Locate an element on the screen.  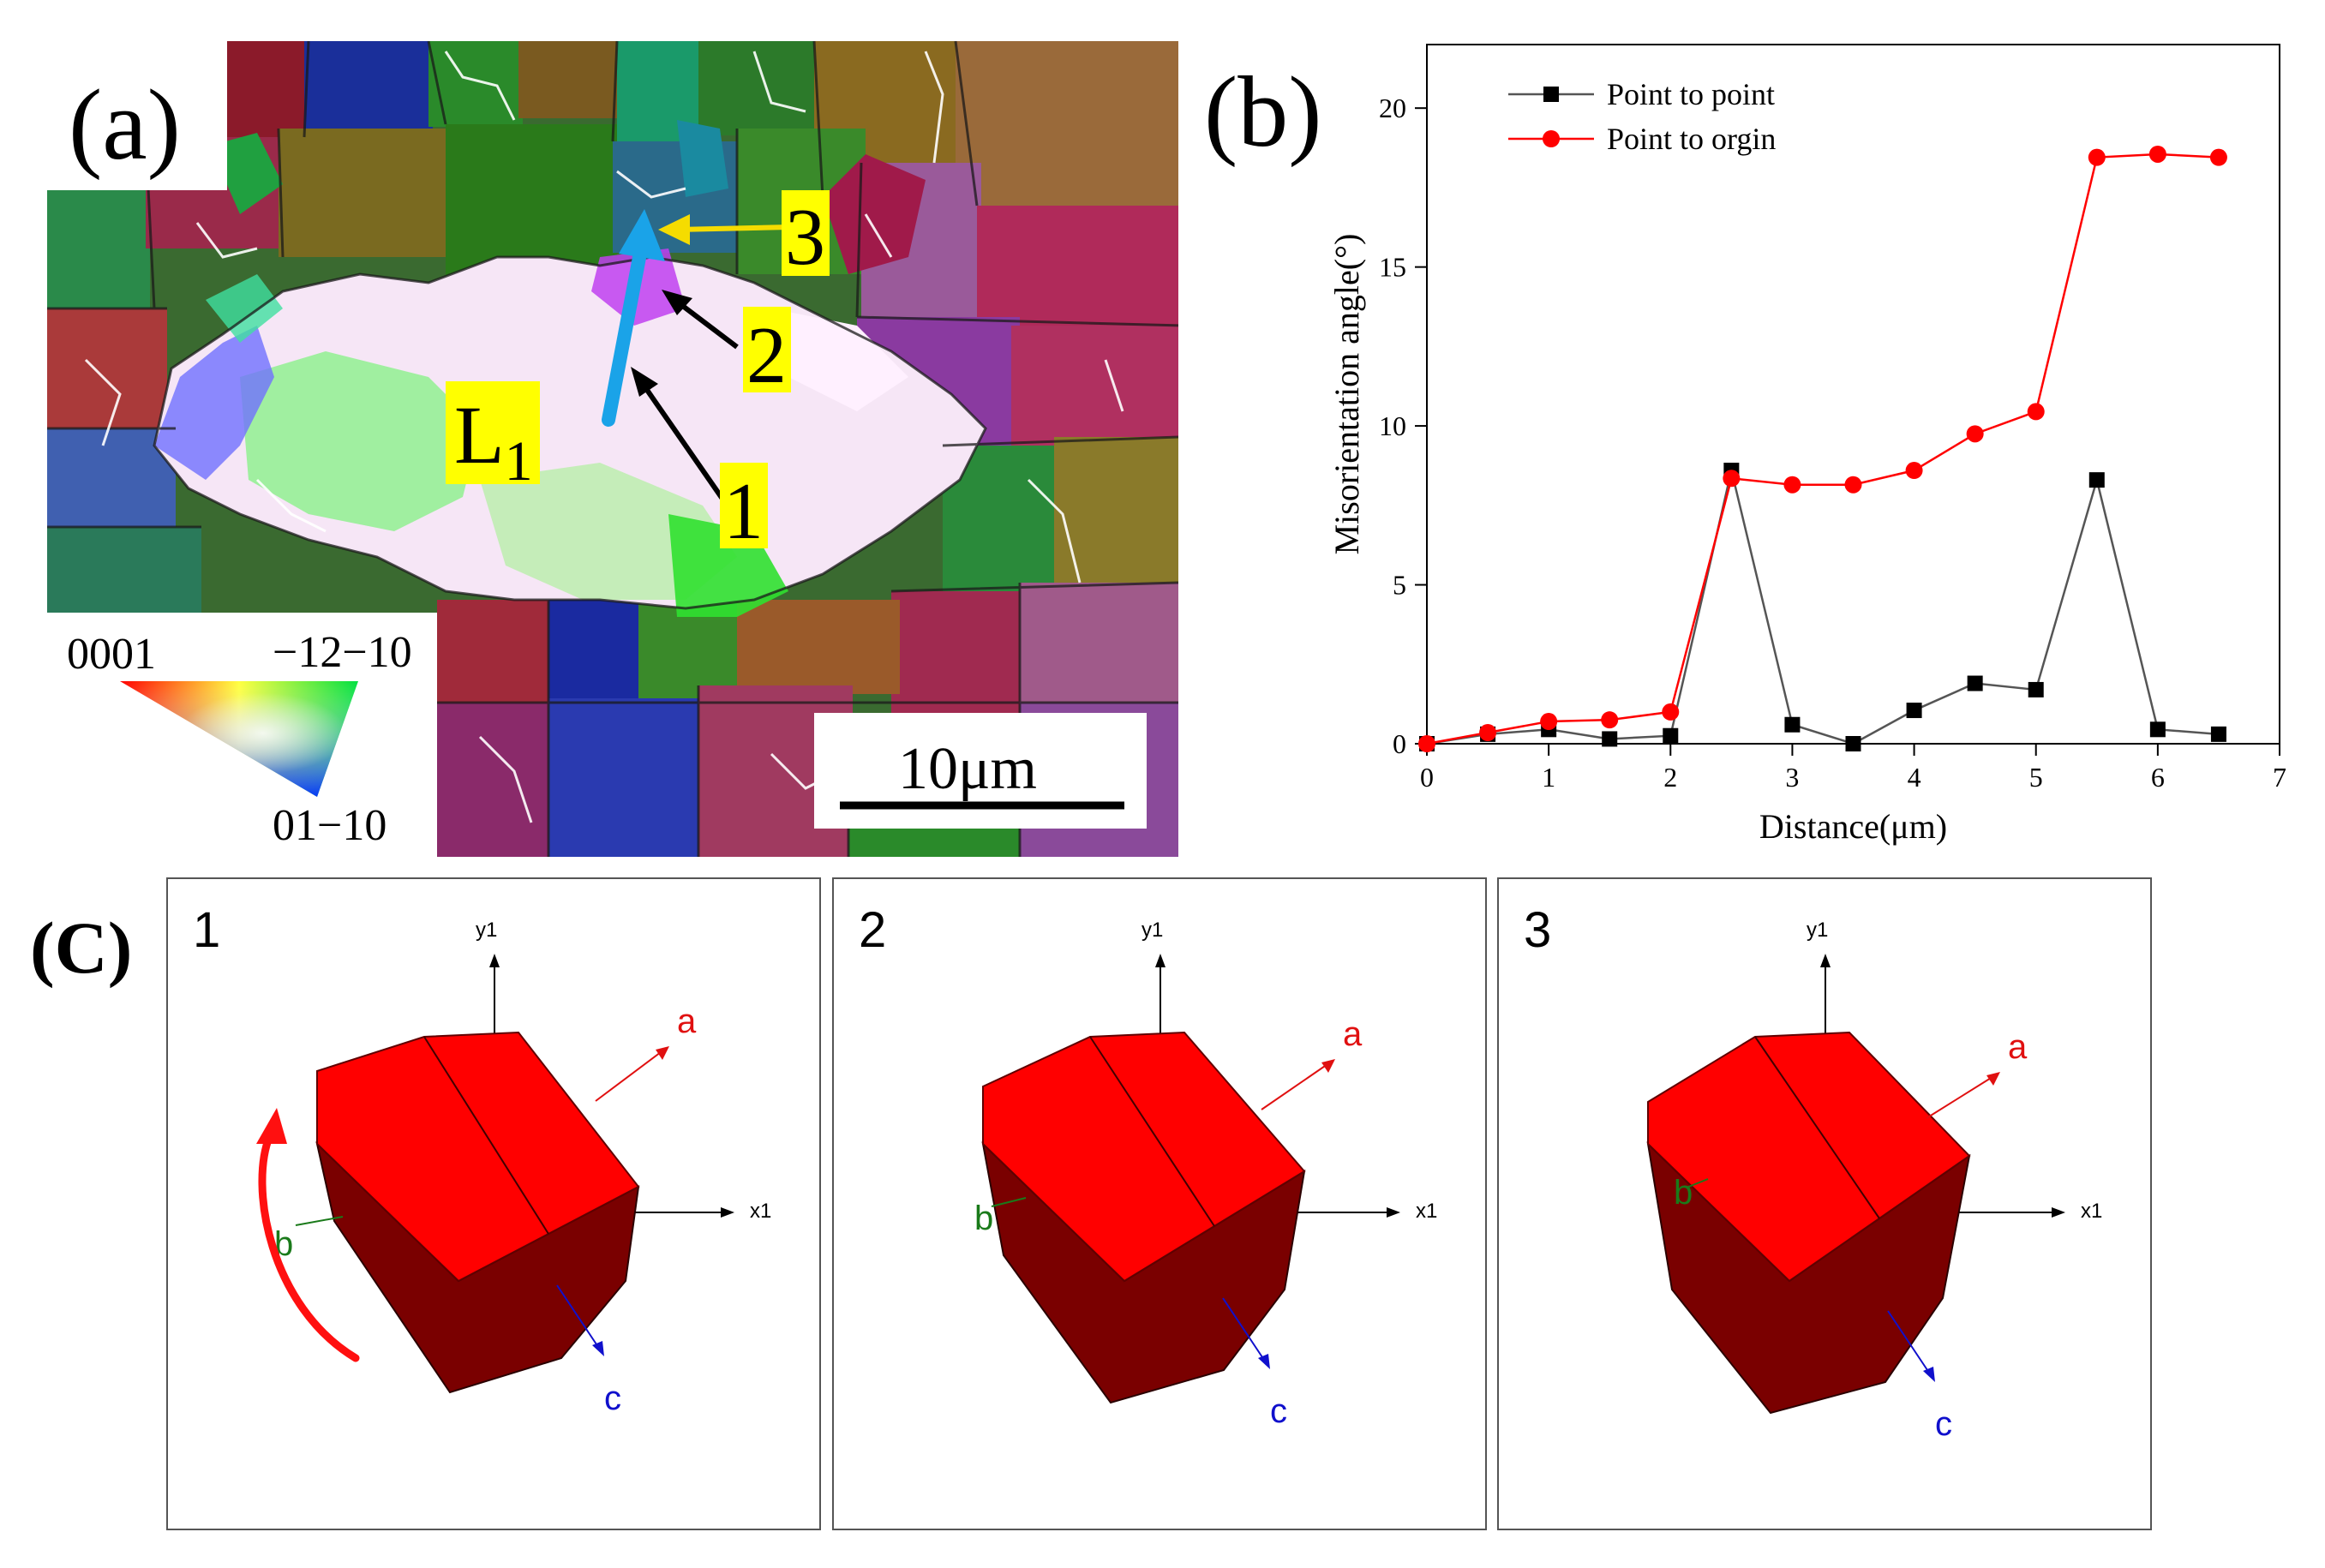
scale-bar: 10μm is located at coordinates (981, 771).